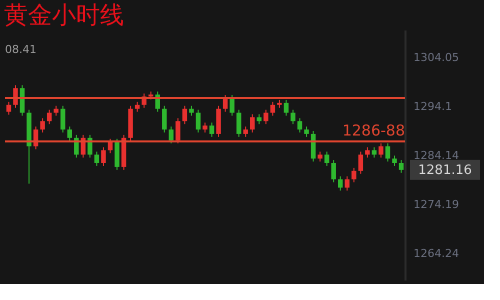 This screenshot has width=500, height=300. I want to click on y-tick-label: 1304.05, so click(436, 57).